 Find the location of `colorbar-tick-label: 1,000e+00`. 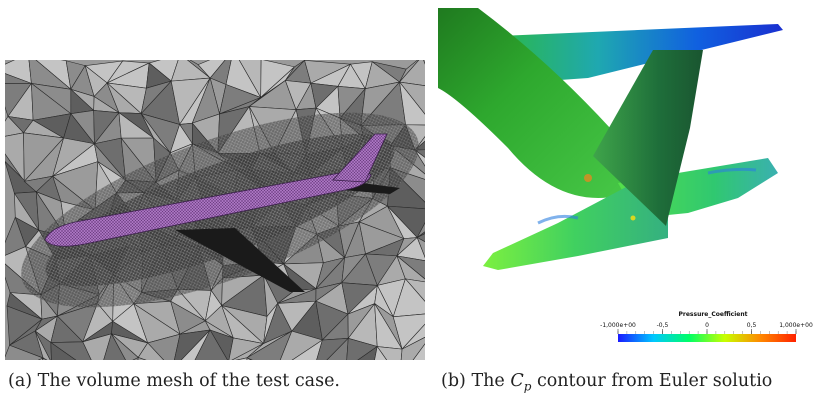

colorbar-tick-label: 1,000e+00 is located at coordinates (796, 325).